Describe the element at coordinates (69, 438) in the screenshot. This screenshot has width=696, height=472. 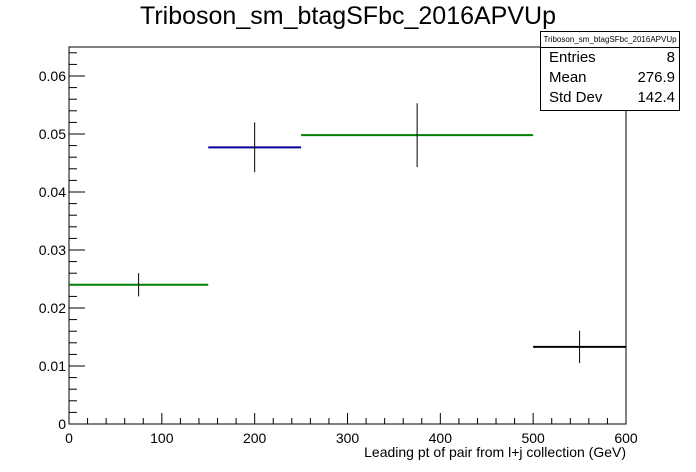
I see `x-tick-label: 0` at that location.